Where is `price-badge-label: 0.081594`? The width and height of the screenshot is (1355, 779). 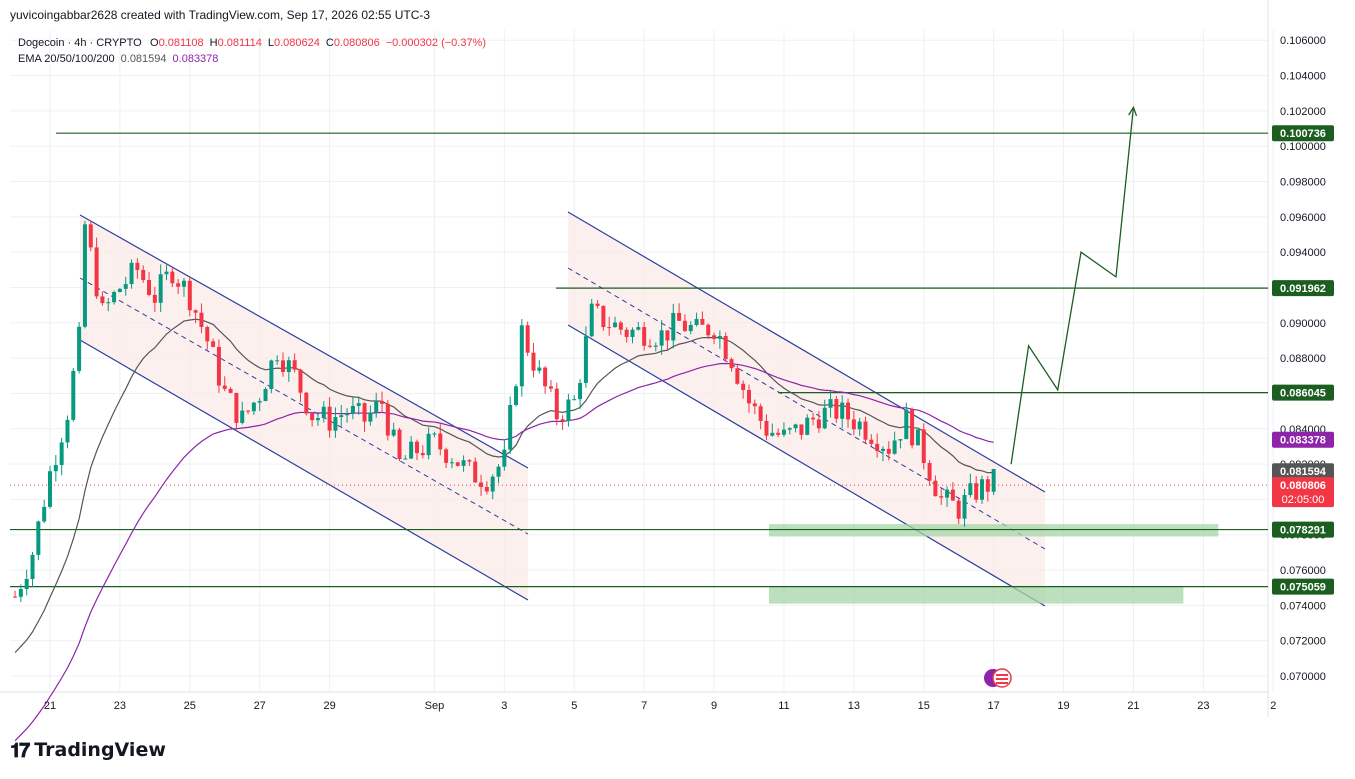 price-badge-label: 0.081594 is located at coordinates (1303, 472).